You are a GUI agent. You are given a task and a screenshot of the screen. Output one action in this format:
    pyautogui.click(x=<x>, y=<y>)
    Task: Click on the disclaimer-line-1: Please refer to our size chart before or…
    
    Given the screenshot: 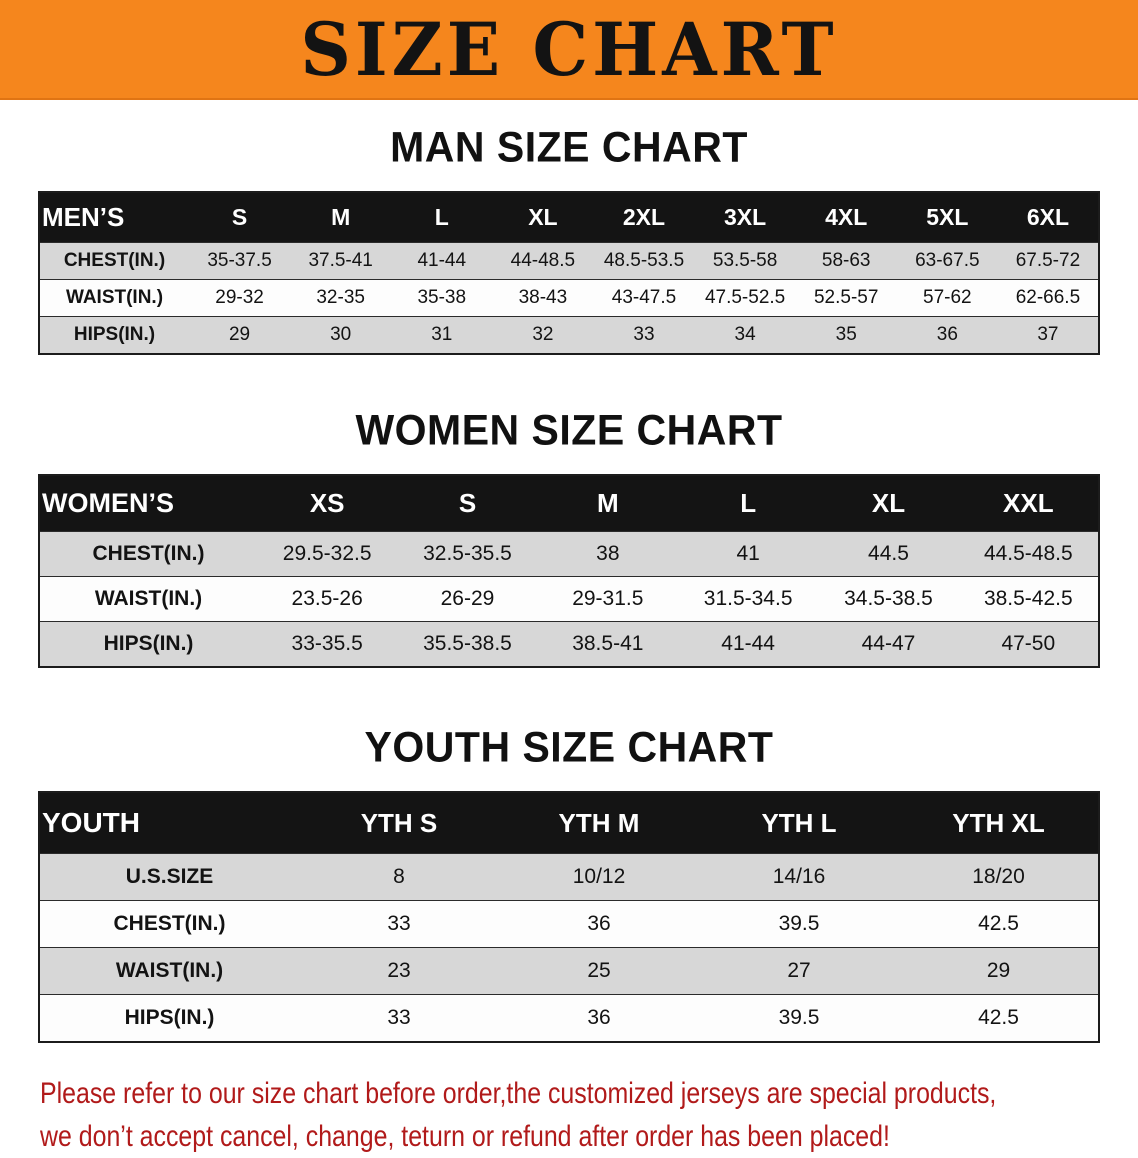 What is the action you would take?
    pyautogui.click(x=518, y=1093)
    